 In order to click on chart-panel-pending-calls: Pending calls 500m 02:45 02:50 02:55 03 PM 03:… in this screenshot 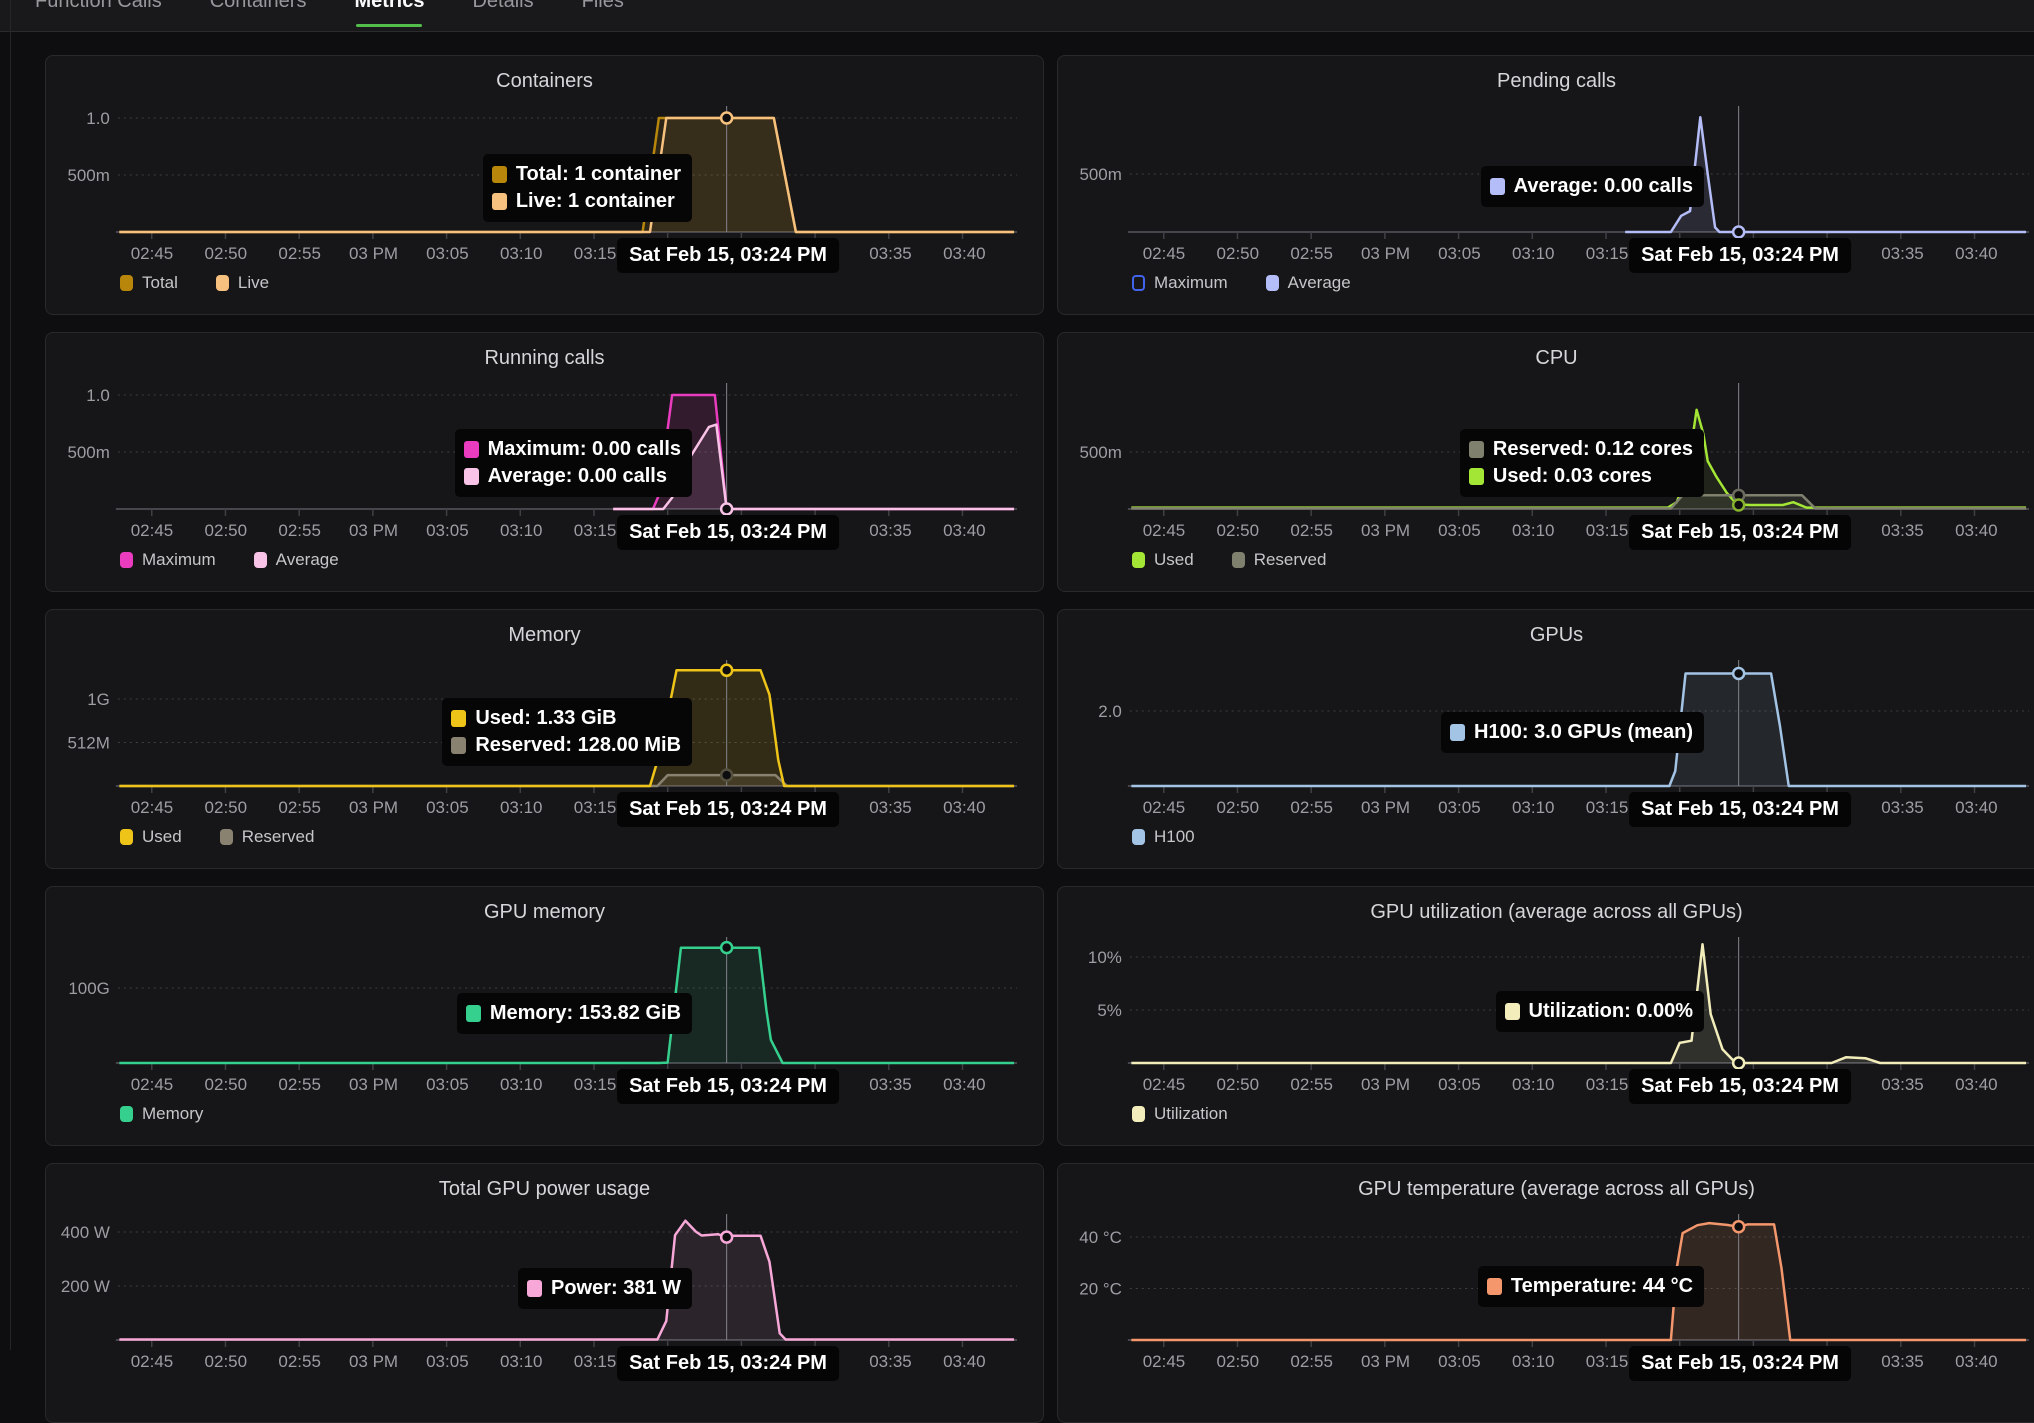, I will do `click(1545, 185)`.